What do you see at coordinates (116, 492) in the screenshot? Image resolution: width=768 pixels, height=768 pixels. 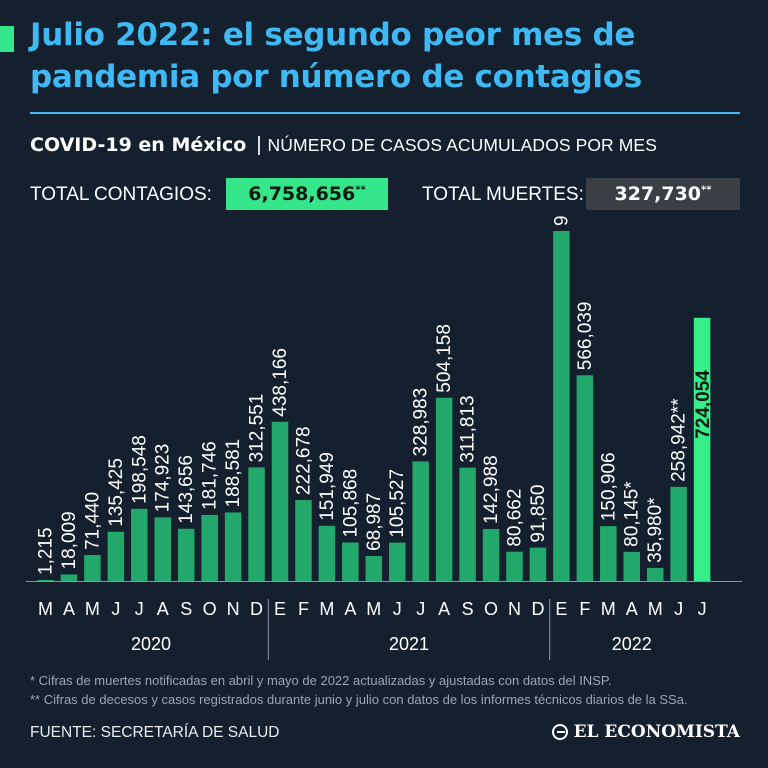 I see `value-label: 135,425` at bounding box center [116, 492].